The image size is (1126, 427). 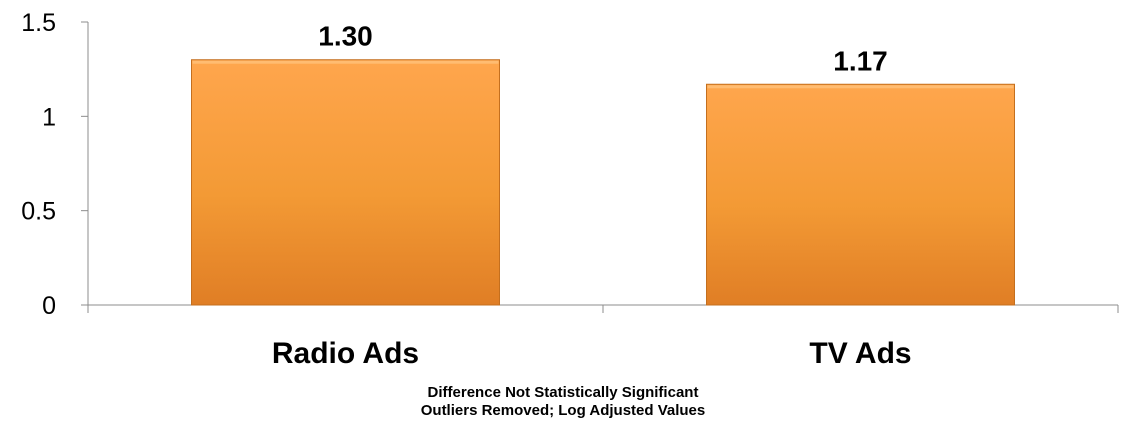 I want to click on data-label: 1.30, so click(x=345, y=36).